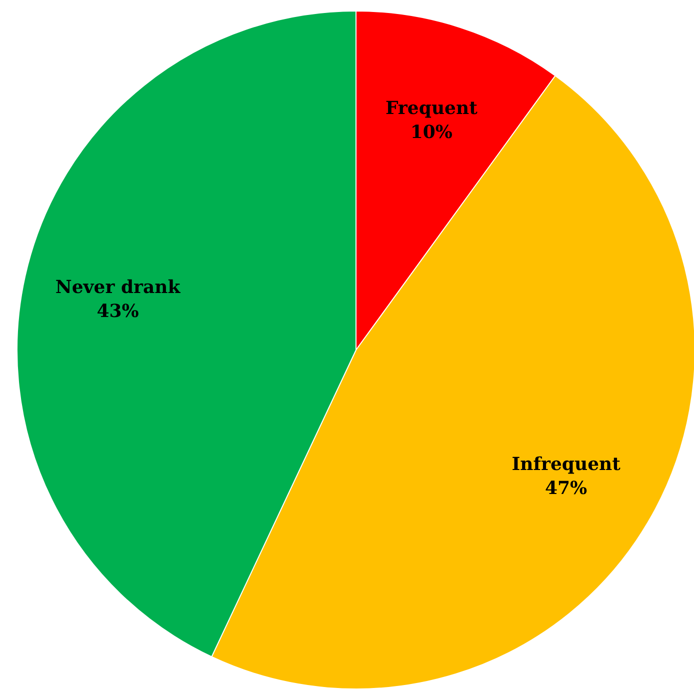 This screenshot has height=690, width=694. Describe the element at coordinates (118, 287) in the screenshot. I see `slice-label: Never drank` at that location.